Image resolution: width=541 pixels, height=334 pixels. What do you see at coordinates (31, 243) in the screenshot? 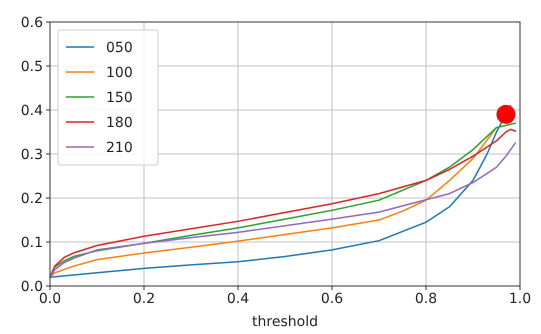
I see `y-tick-label: 0.1` at bounding box center [31, 243].